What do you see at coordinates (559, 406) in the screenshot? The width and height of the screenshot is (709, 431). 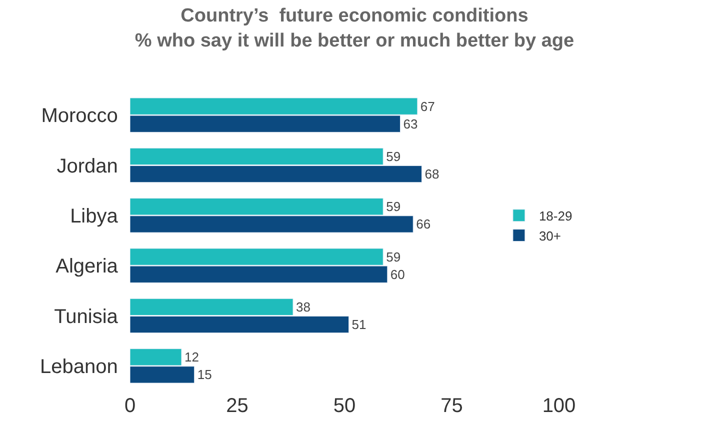 I see `x-tick-label: 100` at bounding box center [559, 406].